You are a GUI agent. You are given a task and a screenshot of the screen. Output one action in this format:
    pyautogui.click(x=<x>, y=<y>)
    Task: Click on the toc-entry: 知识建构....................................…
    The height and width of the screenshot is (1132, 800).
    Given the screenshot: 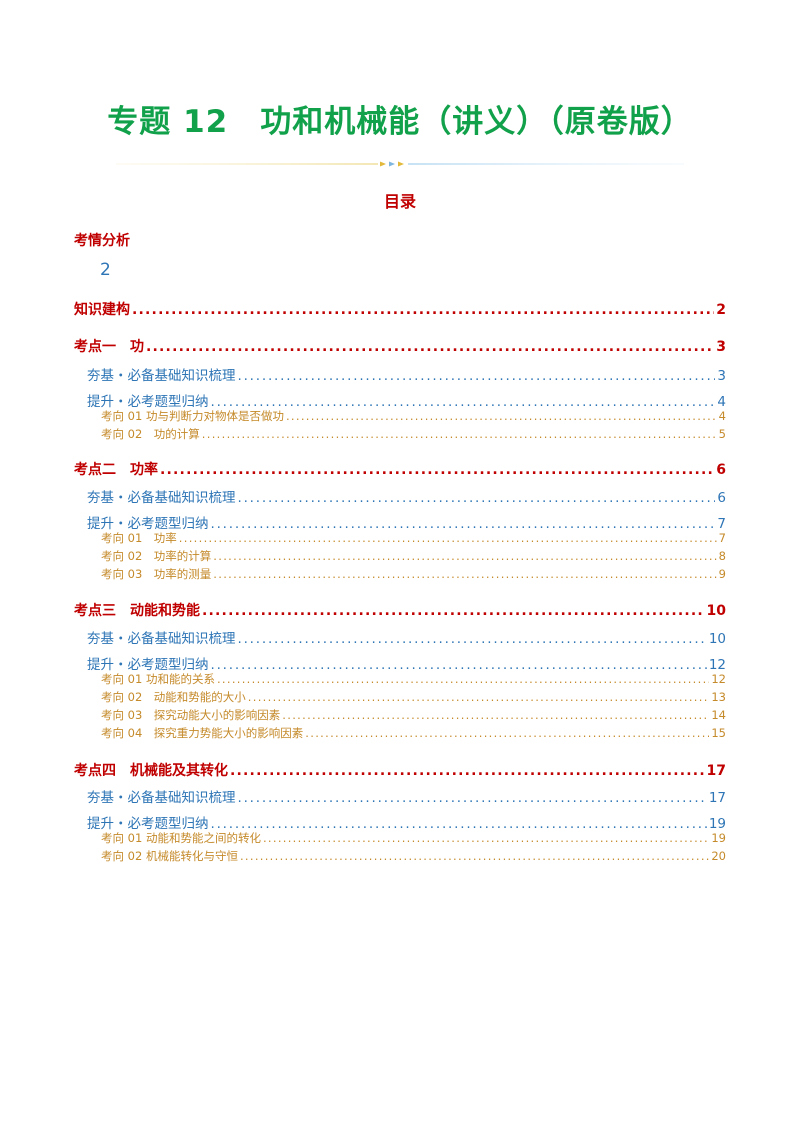 What is the action you would take?
    pyautogui.click(x=400, y=309)
    